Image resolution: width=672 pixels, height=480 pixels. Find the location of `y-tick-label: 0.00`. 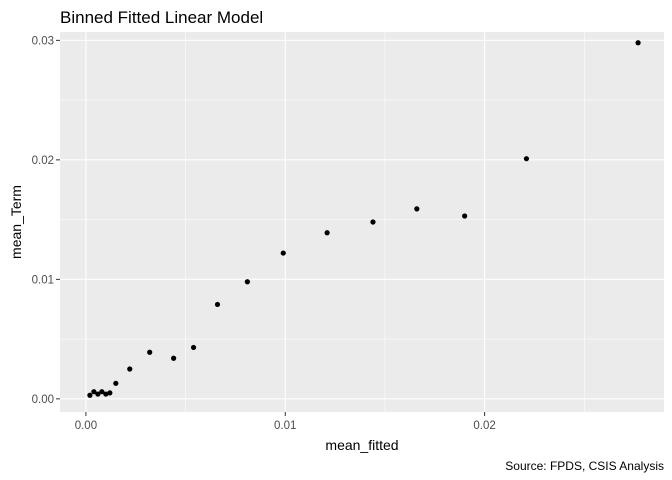

y-tick-label: 0.00 is located at coordinates (43, 400).